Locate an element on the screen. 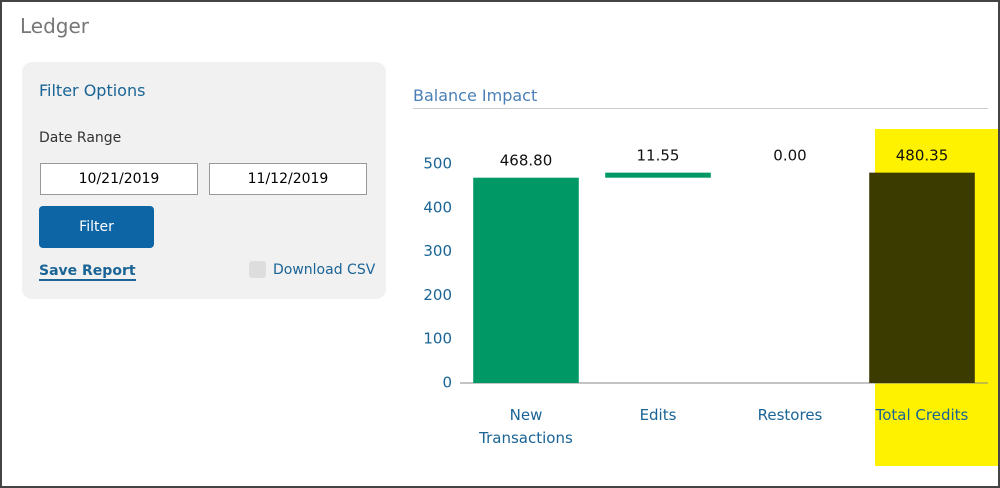 This screenshot has width=1000, height=488. chart-title: Balance Impact is located at coordinates (475, 95).